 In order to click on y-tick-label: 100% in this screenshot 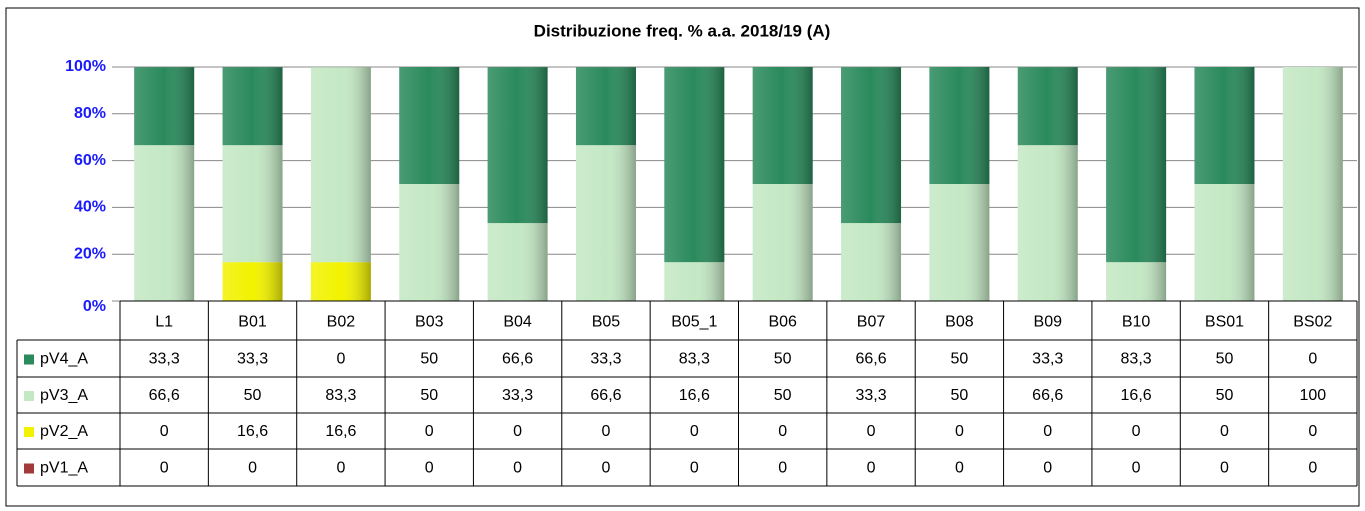, I will do `click(85, 66)`.